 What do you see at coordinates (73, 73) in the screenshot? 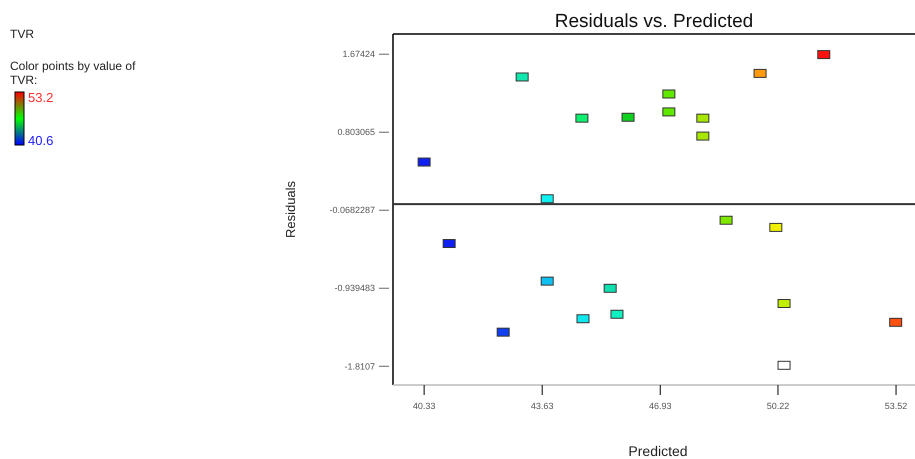
I see `color-bar-title: Color points by value of TVR:` at bounding box center [73, 73].